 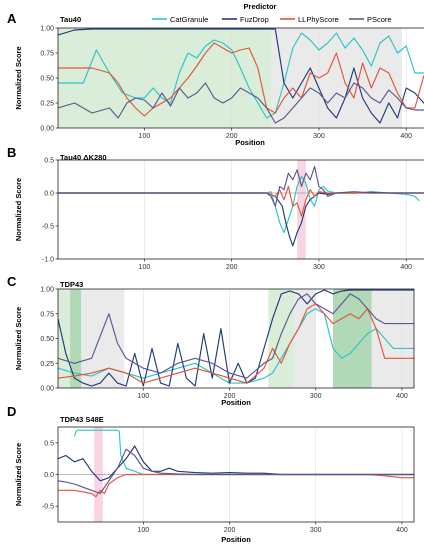 What do you see at coordinates (12, 18) in the screenshot?
I see `panel-letter-a: A` at bounding box center [12, 18].